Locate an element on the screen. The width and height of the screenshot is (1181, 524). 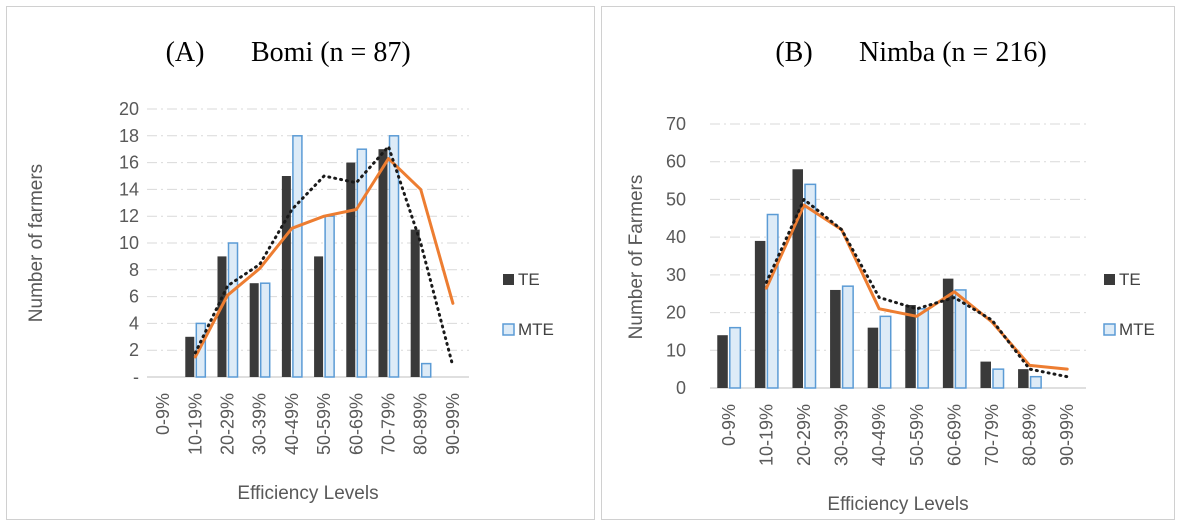
y-tick-label: 6 is located at coordinates (134, 297).